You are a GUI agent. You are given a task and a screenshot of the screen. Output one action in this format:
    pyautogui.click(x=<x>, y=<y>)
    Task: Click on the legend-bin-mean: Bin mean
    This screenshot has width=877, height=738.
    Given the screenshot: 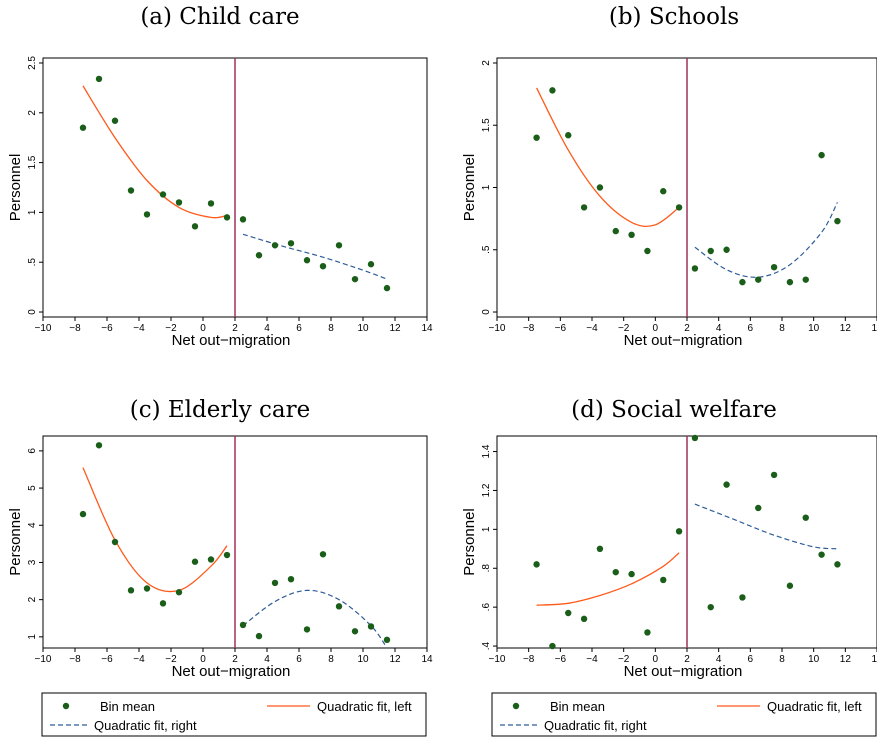 What is the action you would take?
    pyautogui.click(x=577, y=706)
    